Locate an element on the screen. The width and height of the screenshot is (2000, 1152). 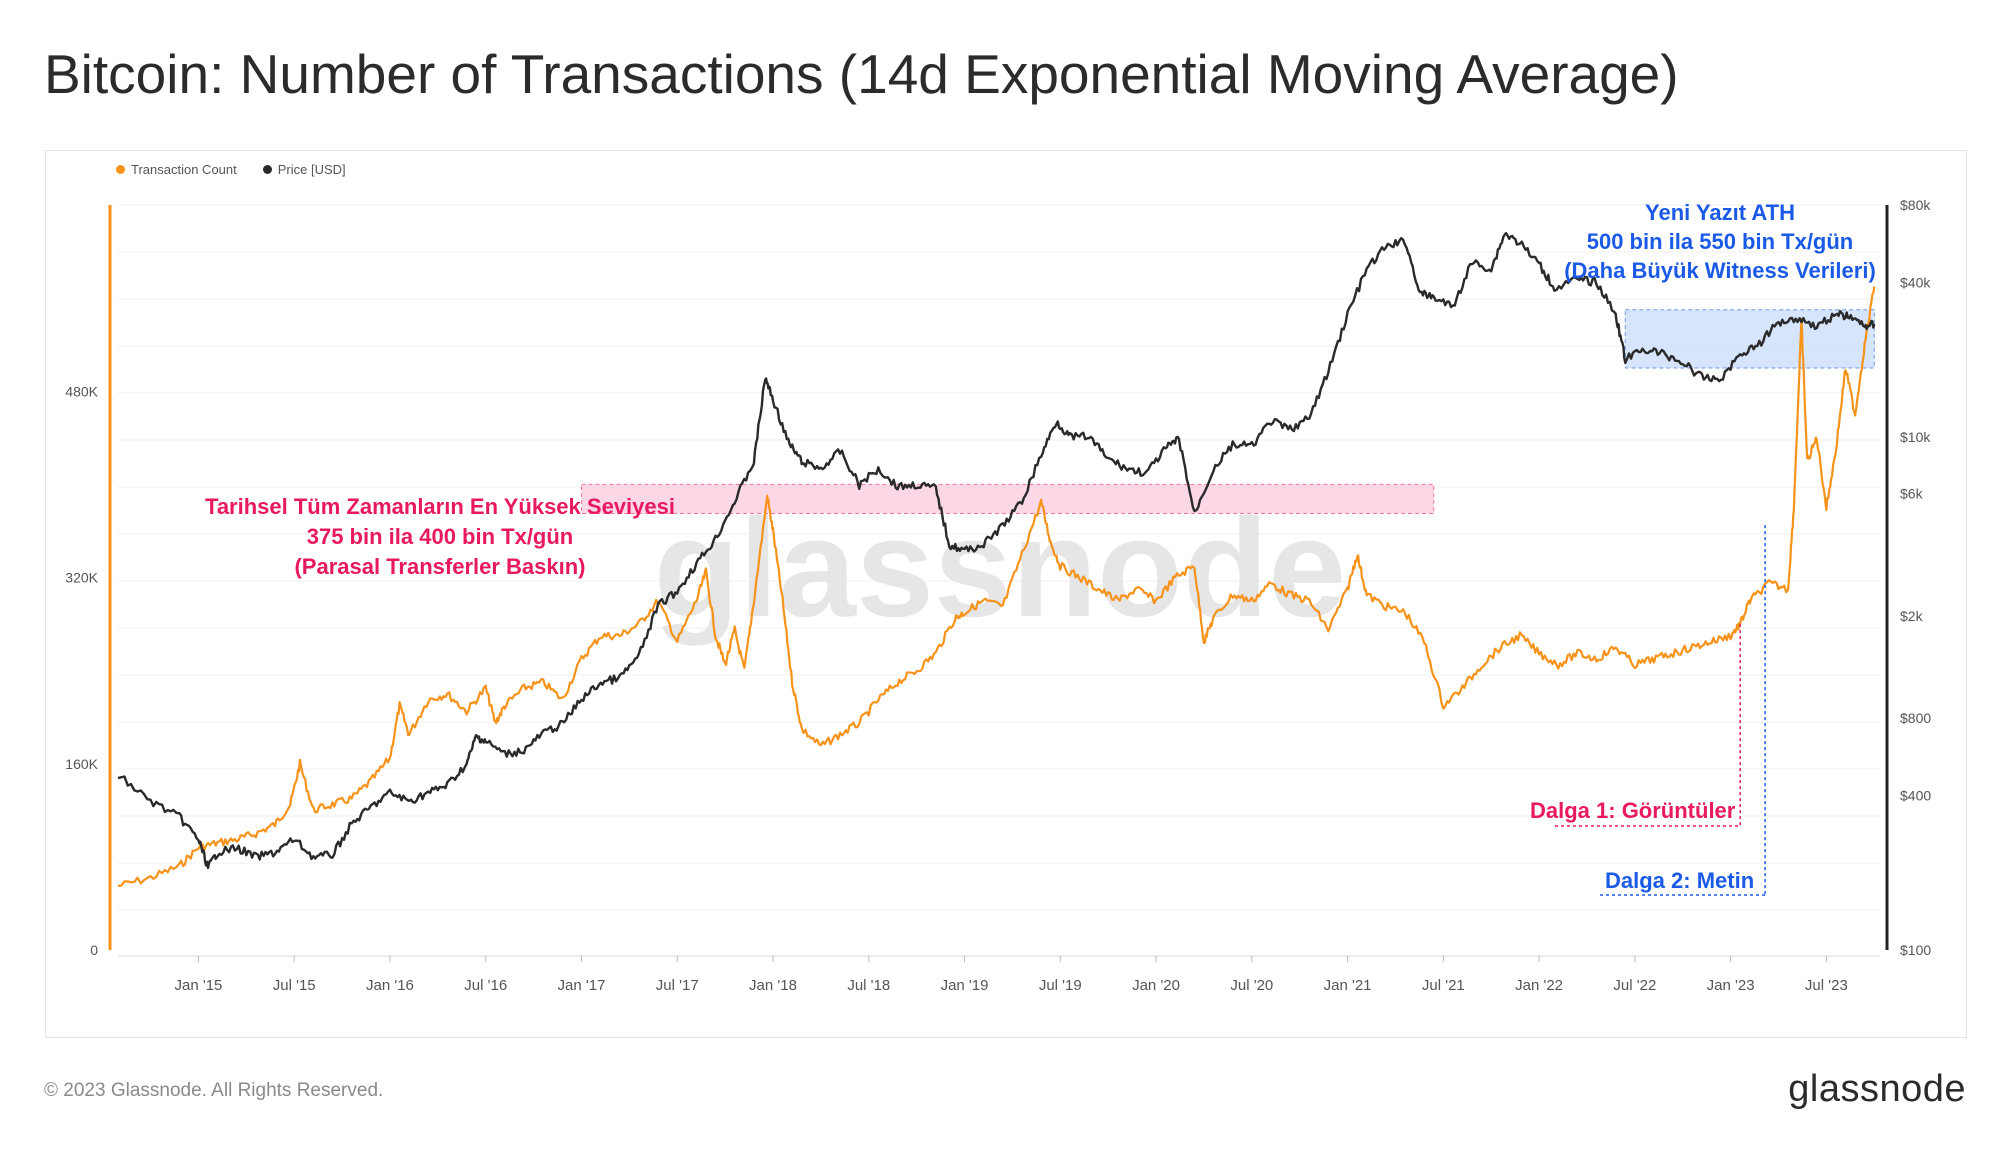
right-tick-label: $80k is located at coordinates (1915, 205).